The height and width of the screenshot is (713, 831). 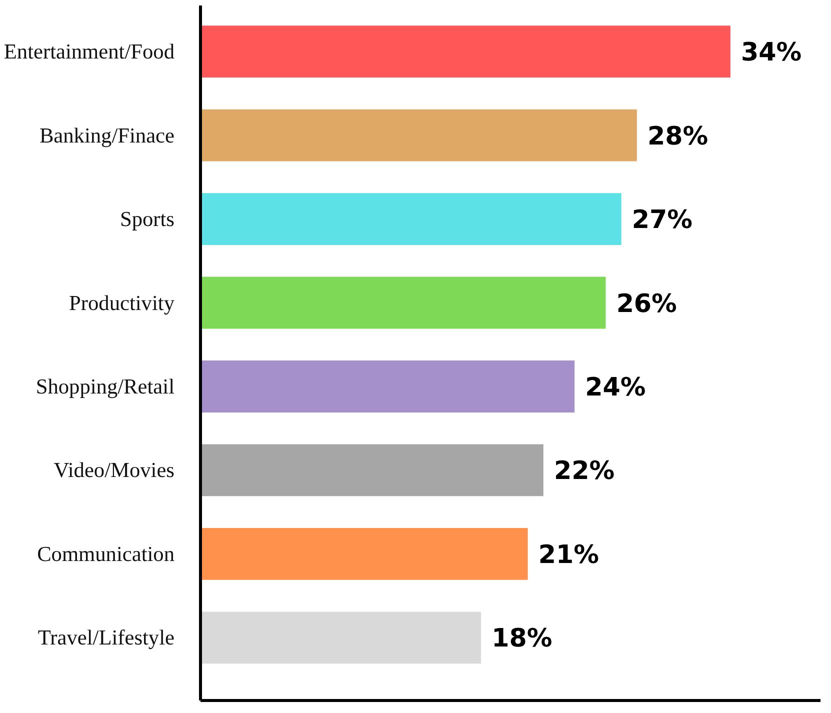 What do you see at coordinates (107, 135) in the screenshot?
I see `y-tick-label: Banking/Finace` at bounding box center [107, 135].